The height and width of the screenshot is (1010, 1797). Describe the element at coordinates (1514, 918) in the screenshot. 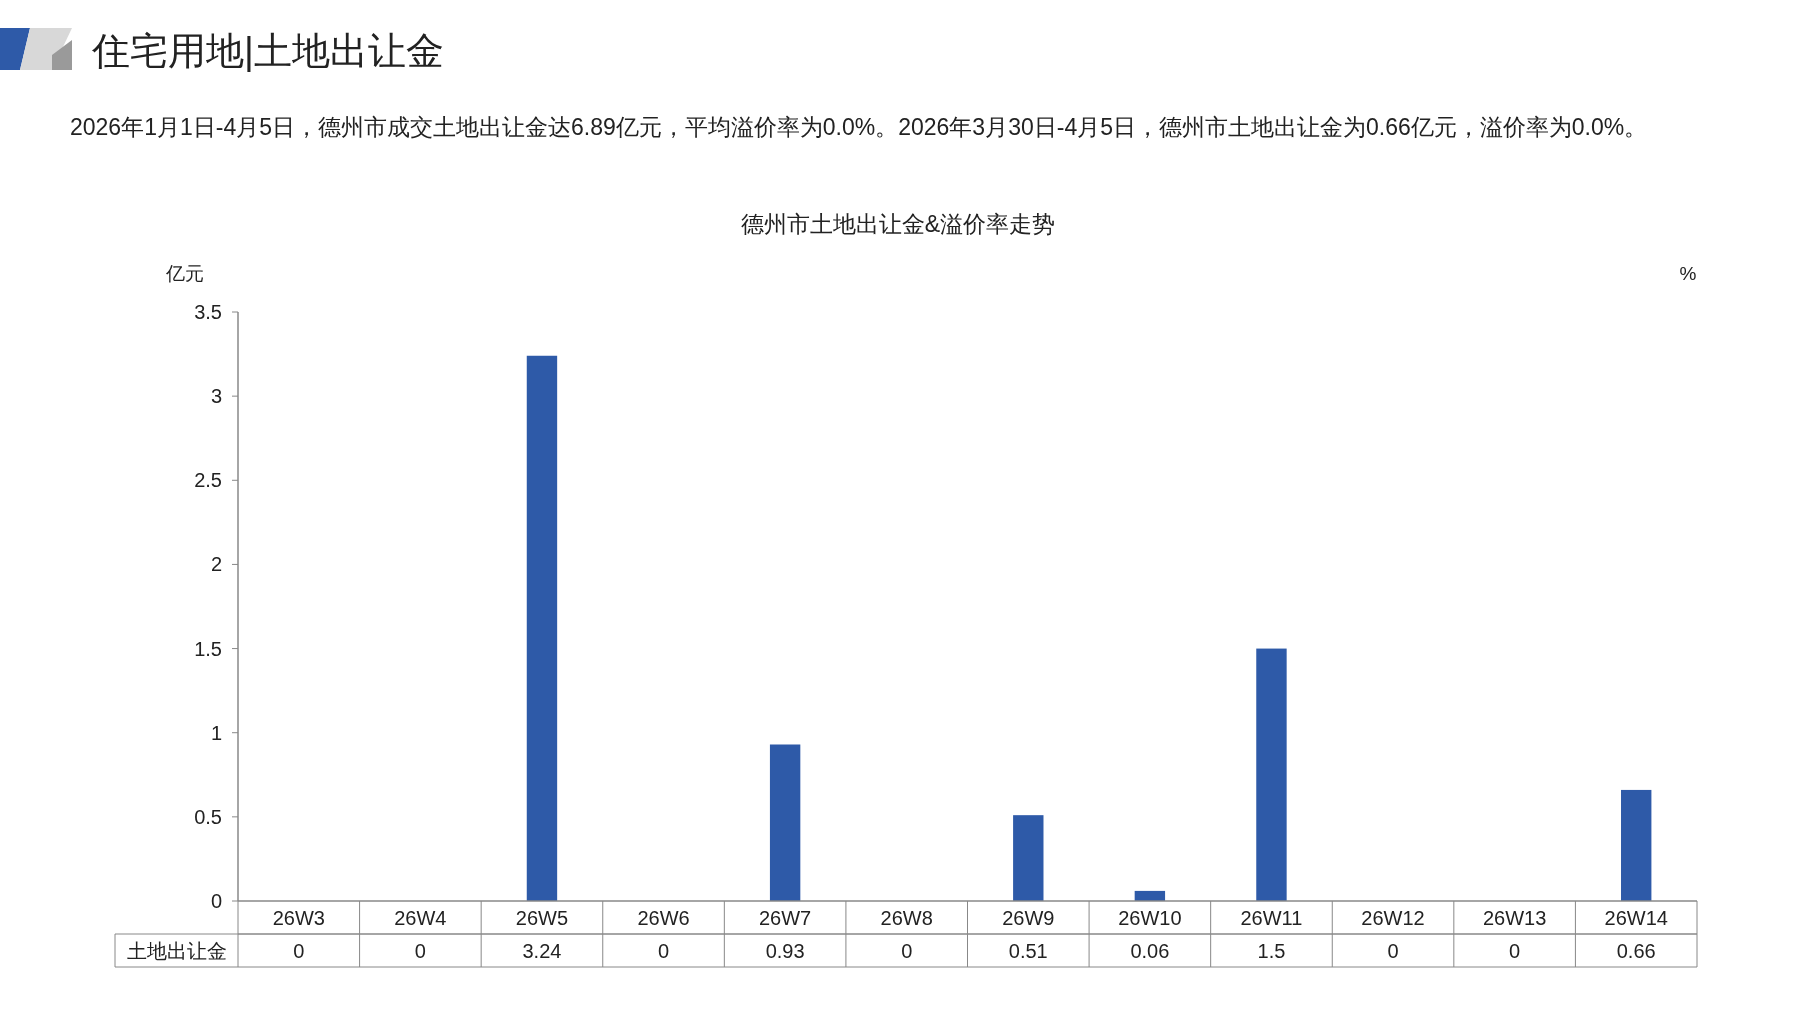

I see `x-tick-label: 26W13` at that location.